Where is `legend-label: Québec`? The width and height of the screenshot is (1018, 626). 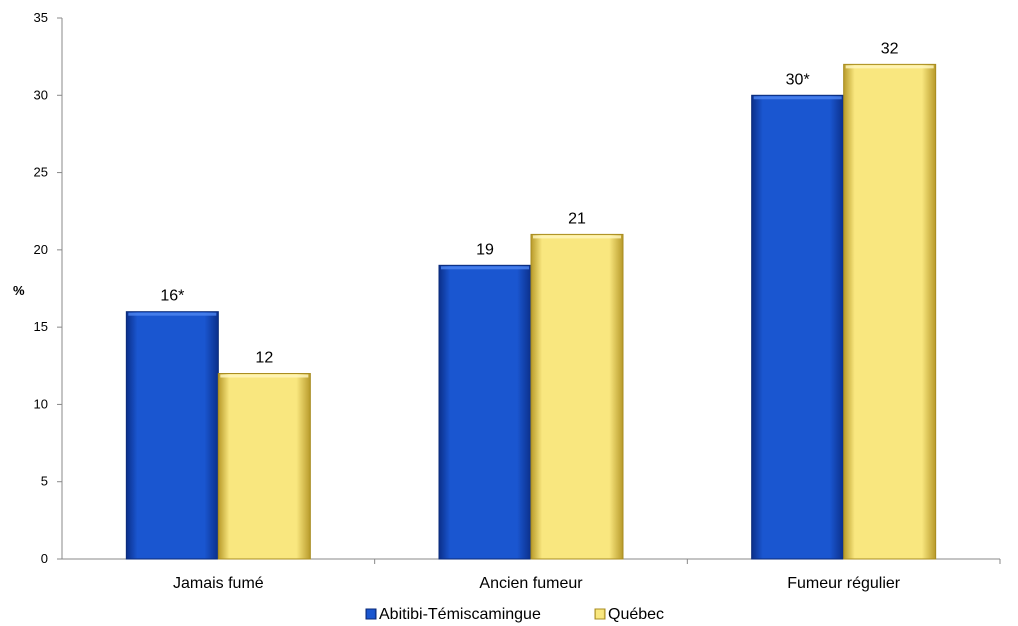 legend-label: Québec is located at coordinates (636, 614).